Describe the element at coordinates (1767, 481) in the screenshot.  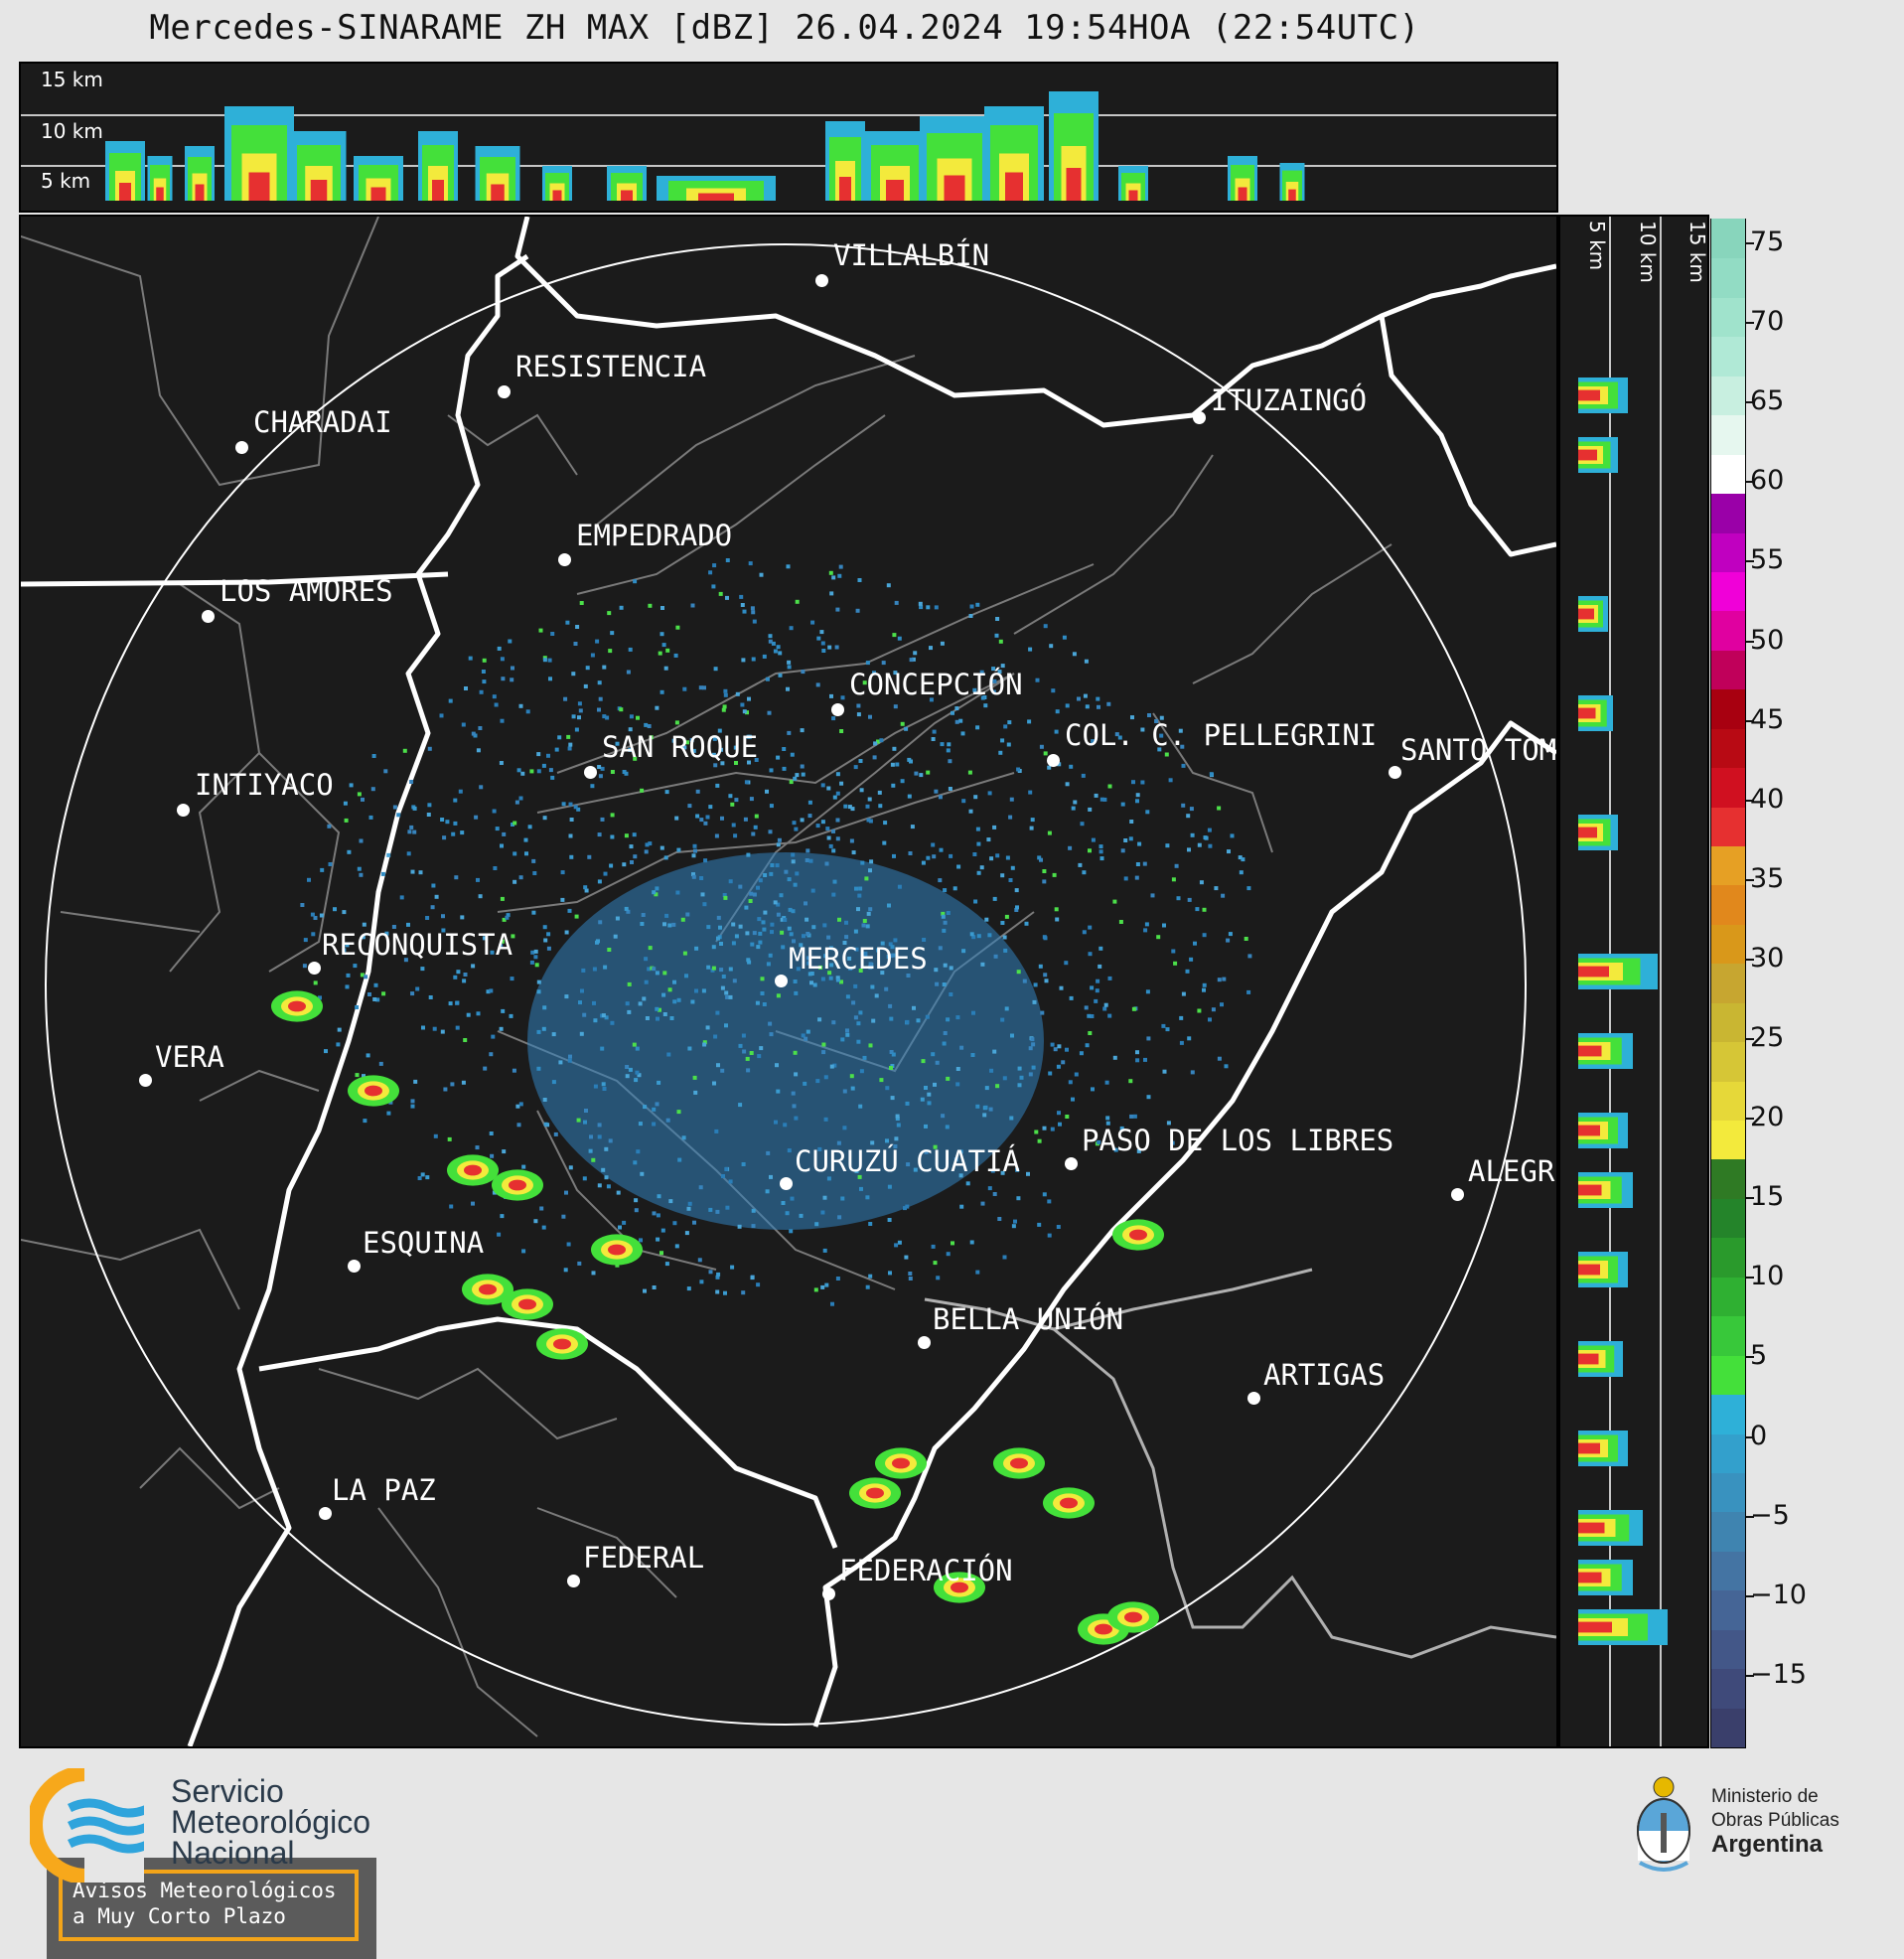
I see `colorbar-tick-label: 60` at that location.